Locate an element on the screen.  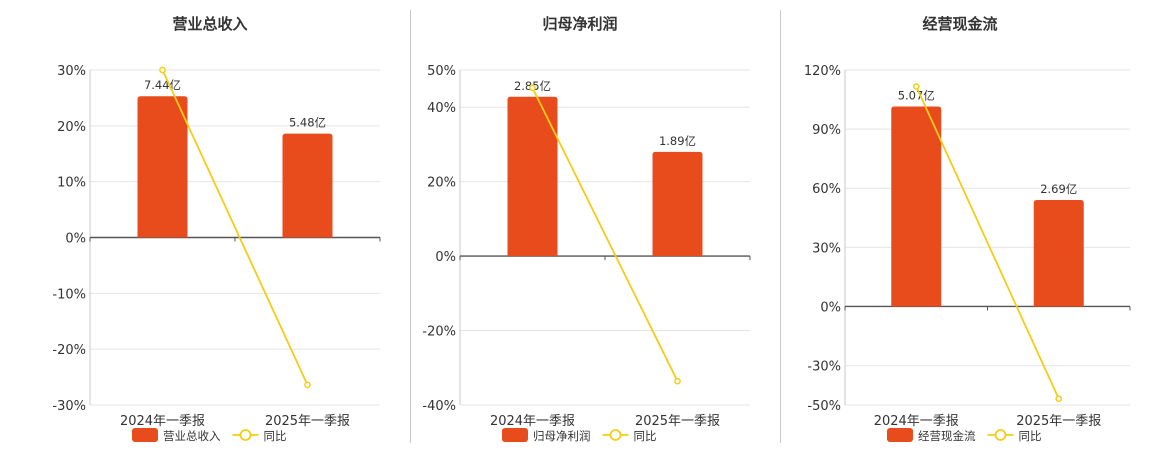
y-tick-label: 90% is located at coordinates (826, 130).